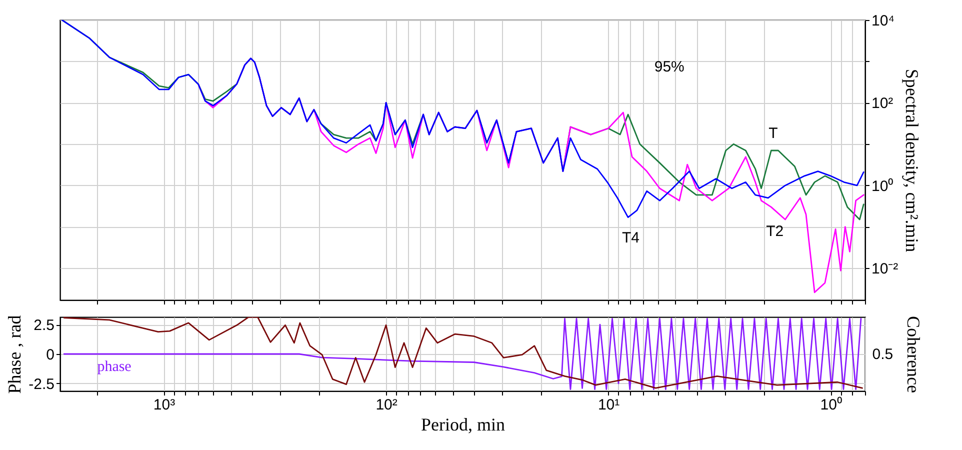 The width and height of the screenshot is (962, 450). What do you see at coordinates (41, 384) in the screenshot?
I see `y-tick-label: -2.5` at bounding box center [41, 384].